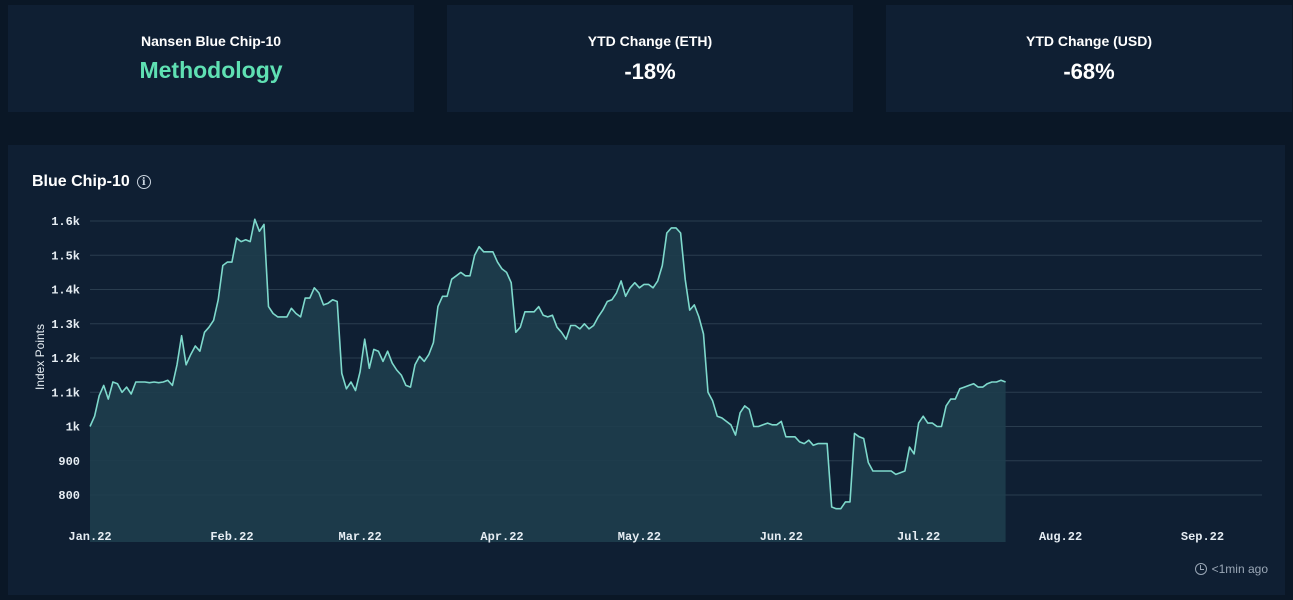 The image size is (1293, 600). What do you see at coordinates (65, 256) in the screenshot?
I see `y-tick-label: 1.5k` at bounding box center [65, 256].